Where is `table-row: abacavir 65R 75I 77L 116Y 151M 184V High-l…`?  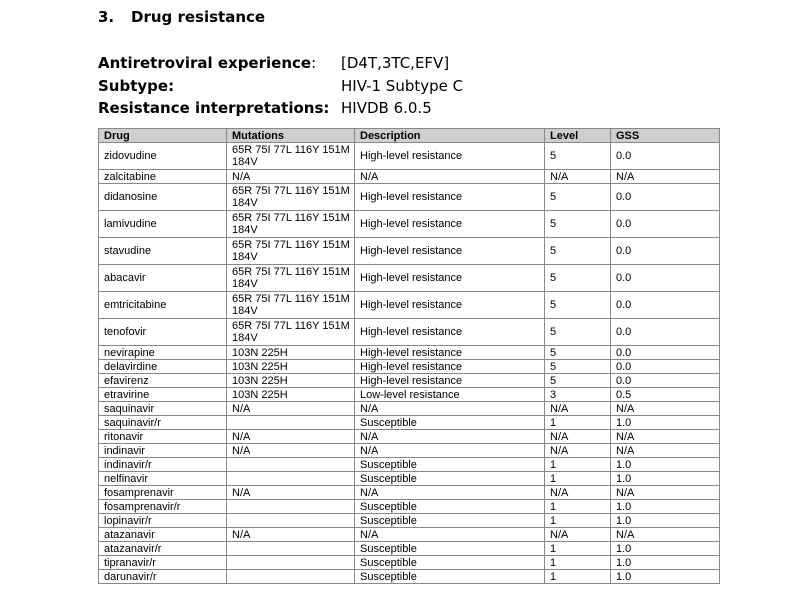
table-row: abacavir 65R 75I 77L 116Y 151M 184V High-l… is located at coordinates (409, 278).